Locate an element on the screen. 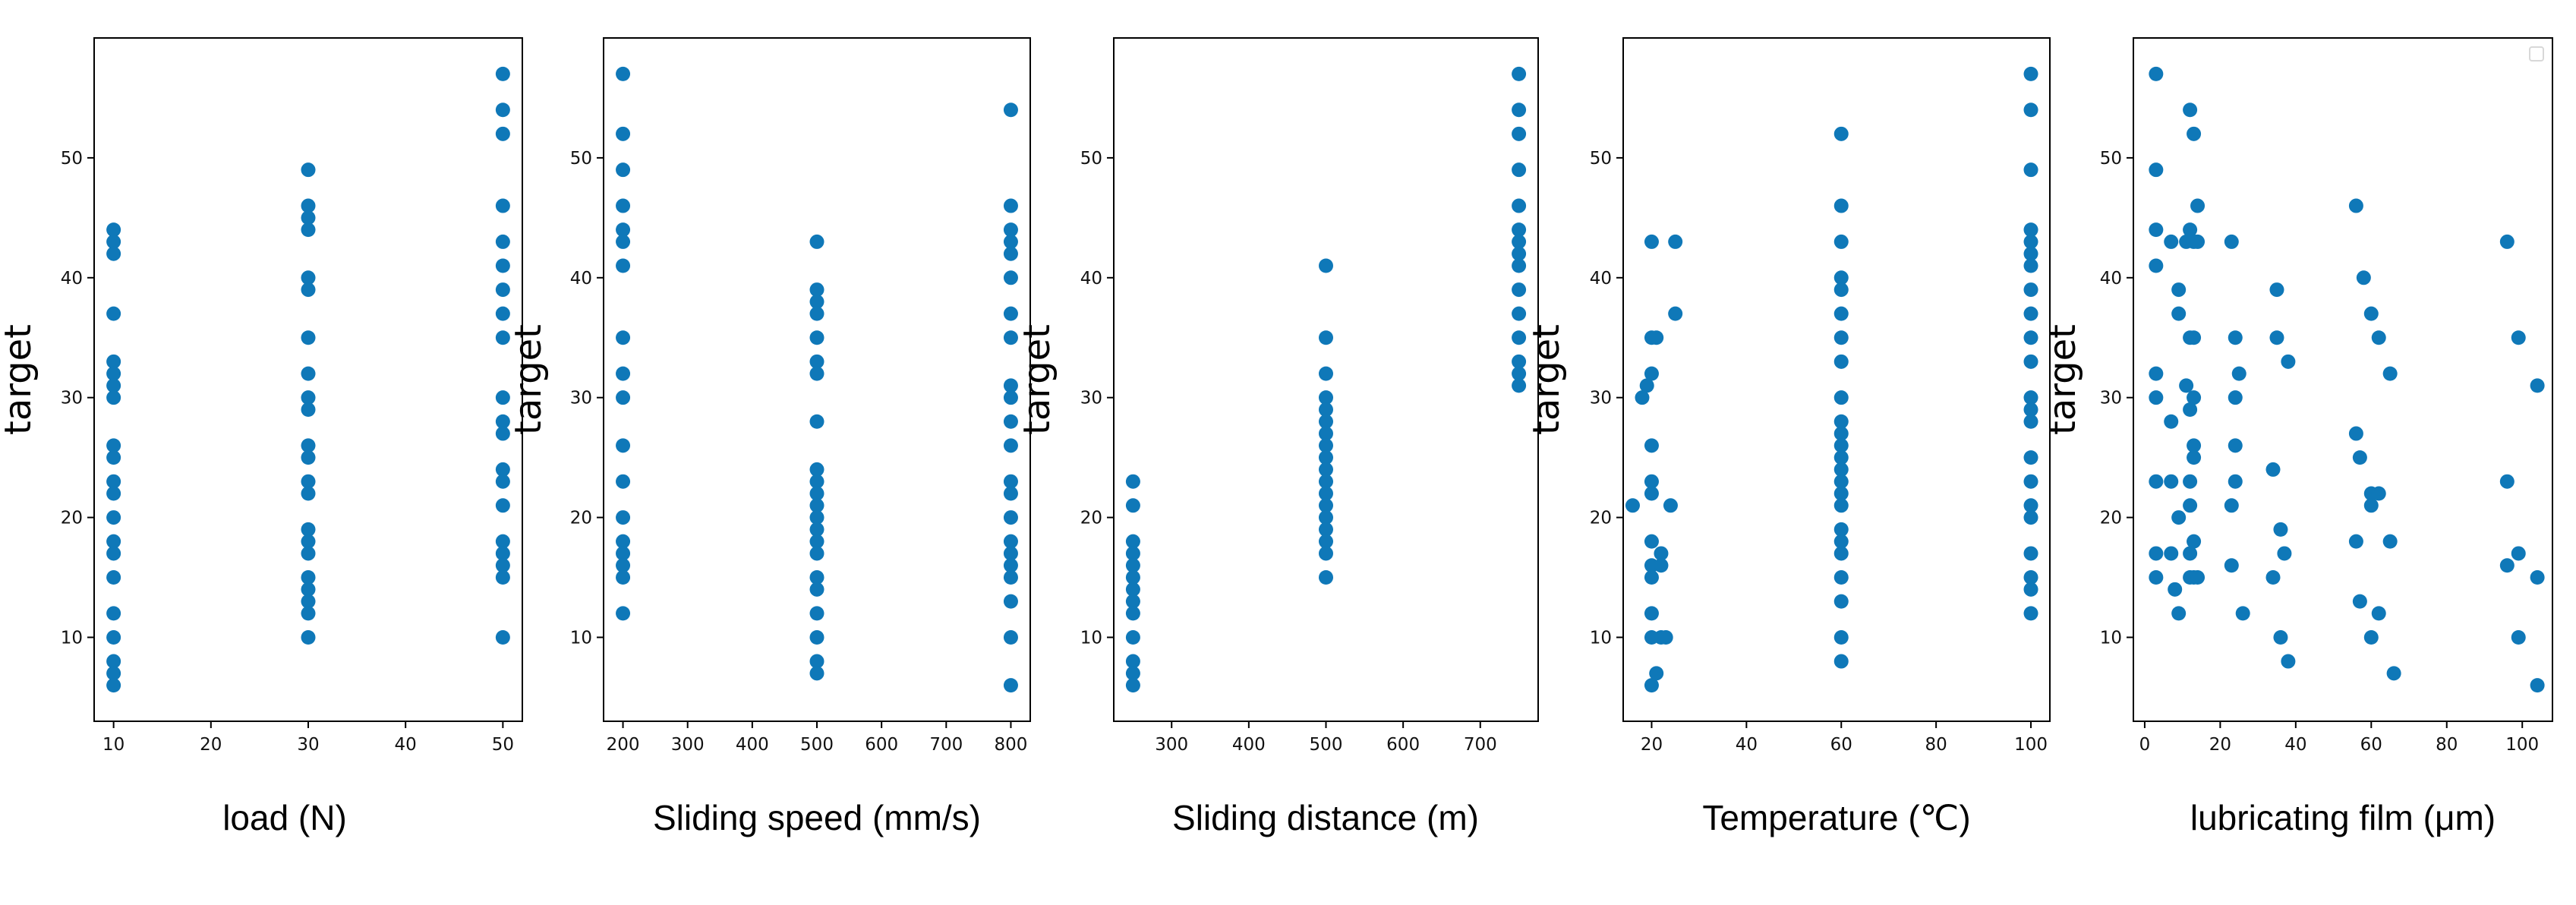  x-tick-label: 30 is located at coordinates (308, 745).